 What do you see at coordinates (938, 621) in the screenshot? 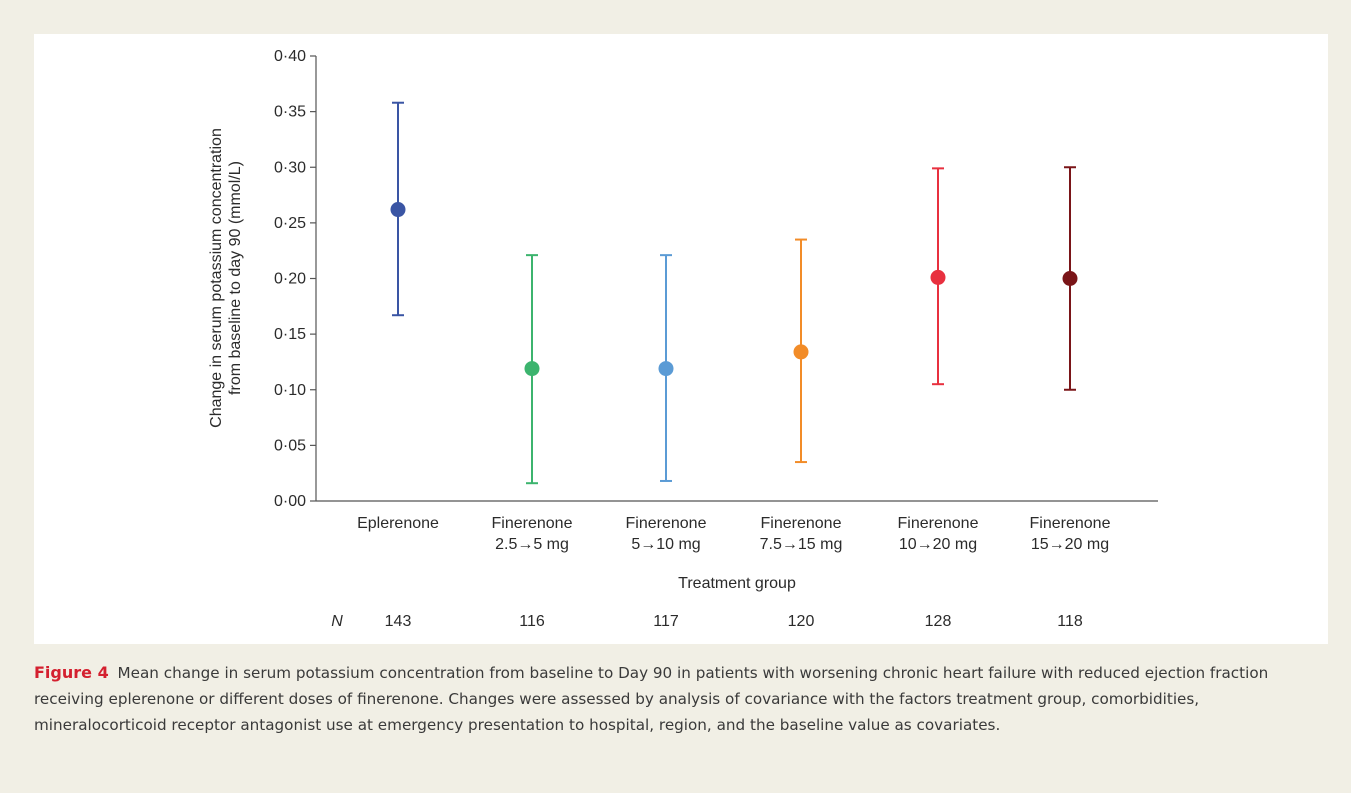
I see `n-value: 128` at bounding box center [938, 621].